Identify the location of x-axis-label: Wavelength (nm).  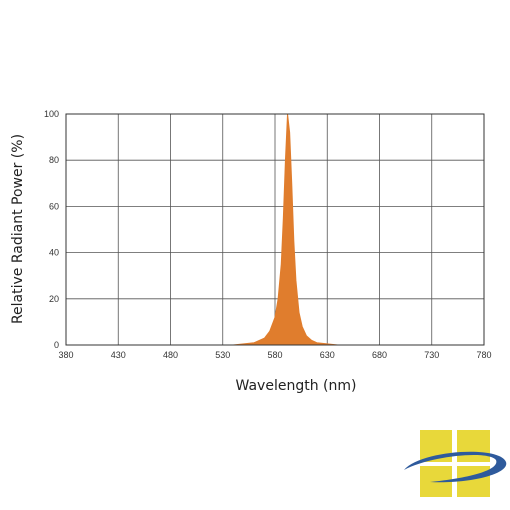
(296, 386).